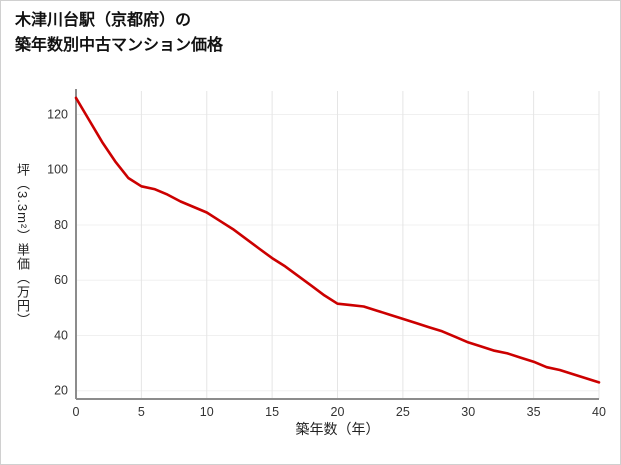 The height and width of the screenshot is (465, 621). I want to click on y-tick-label: 40, so click(61, 335).